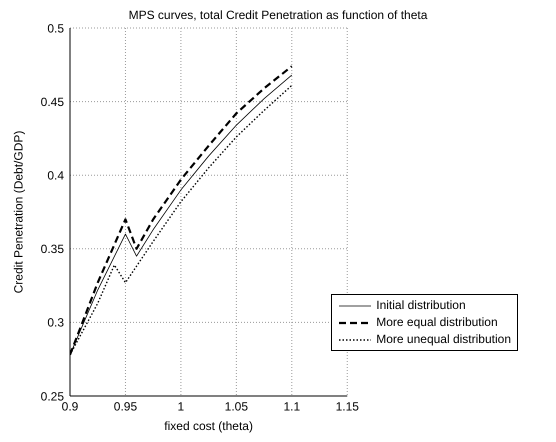 This screenshot has width=556, height=442. What do you see at coordinates (55, 323) in the screenshot?
I see `y-tick-label: 0.3` at bounding box center [55, 323].